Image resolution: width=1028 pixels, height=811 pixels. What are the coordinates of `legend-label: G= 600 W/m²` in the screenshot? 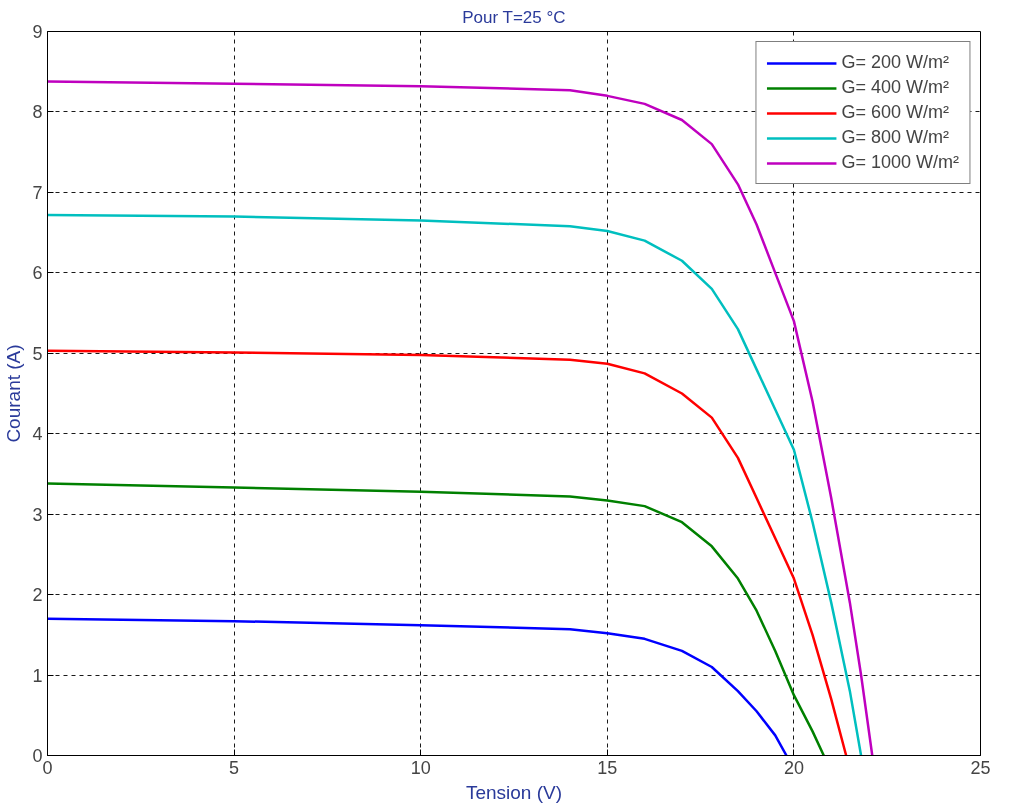 It's located at (895, 112).